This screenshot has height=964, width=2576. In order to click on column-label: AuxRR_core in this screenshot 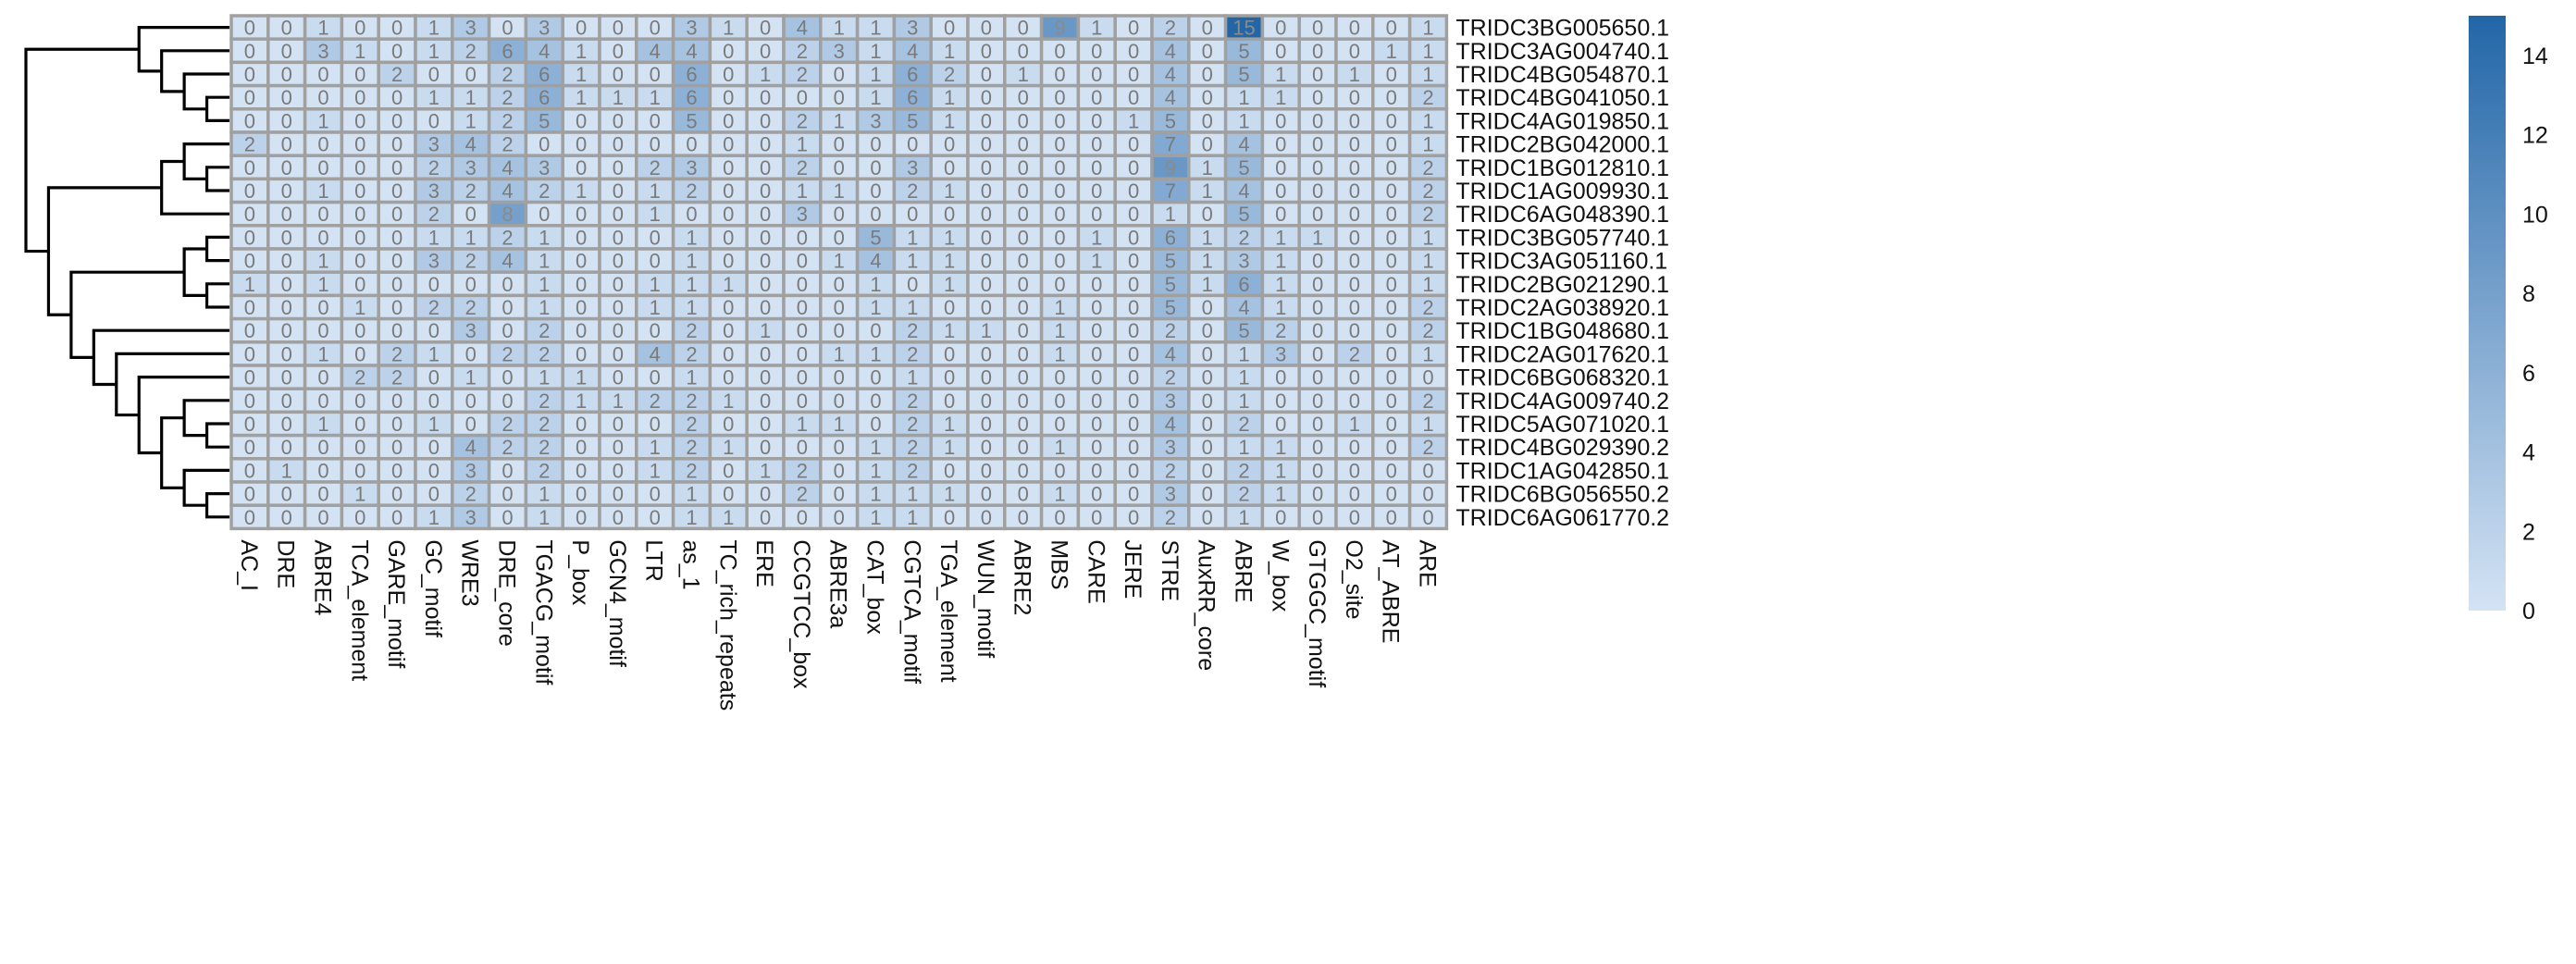, I will do `click(1207, 605)`.